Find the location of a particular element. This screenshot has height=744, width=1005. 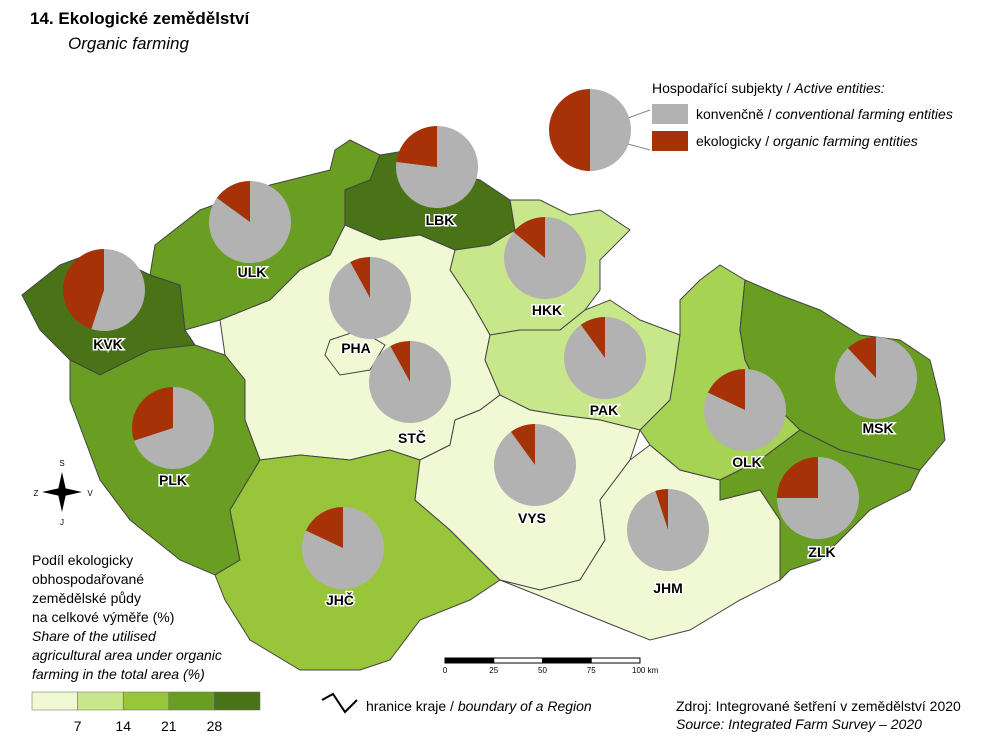

region-label: LBK is located at coordinates (440, 220).